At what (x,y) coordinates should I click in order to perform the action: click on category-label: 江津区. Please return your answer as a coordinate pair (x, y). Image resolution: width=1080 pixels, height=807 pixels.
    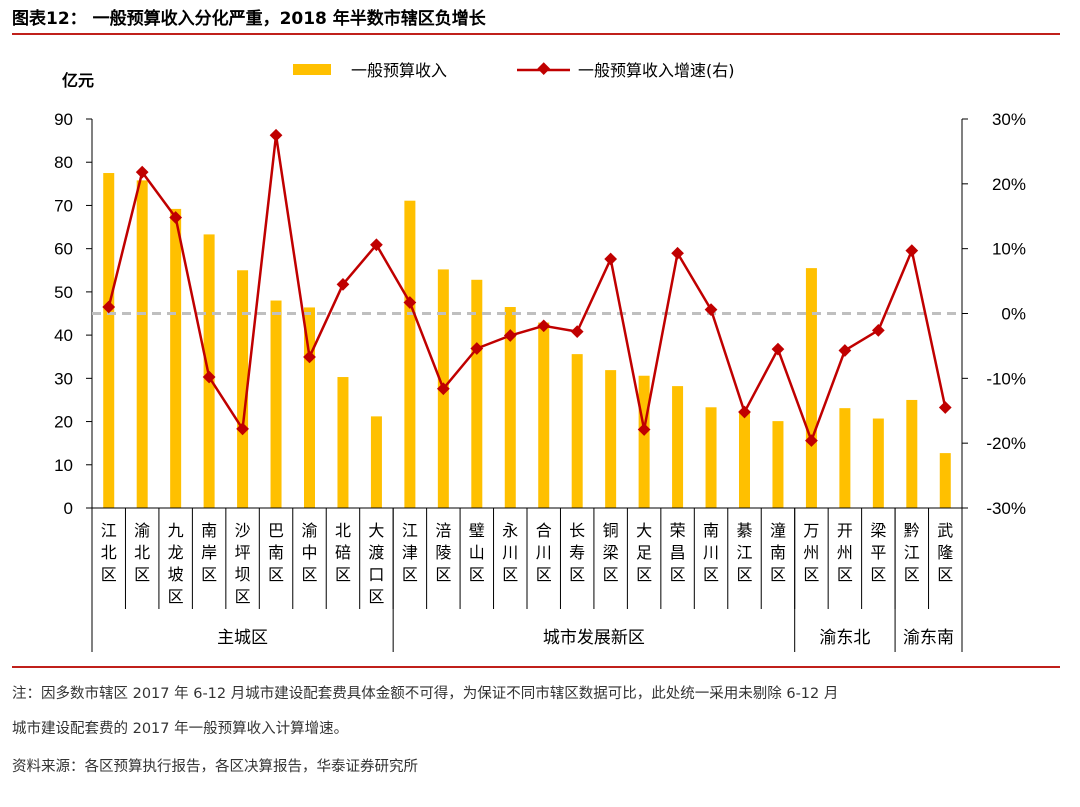
    Looking at the image, I should click on (410, 552).